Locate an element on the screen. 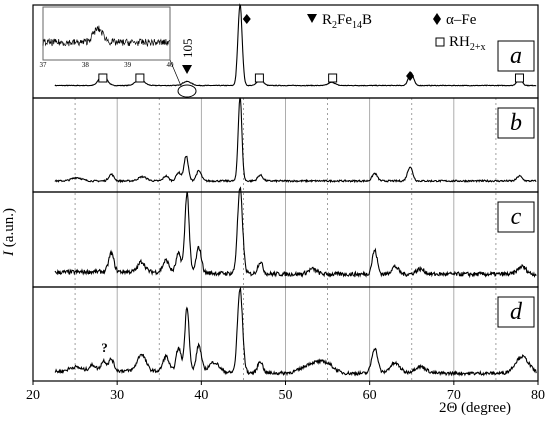  legend-label-rh2x: RH2+x is located at coordinates (467, 43).